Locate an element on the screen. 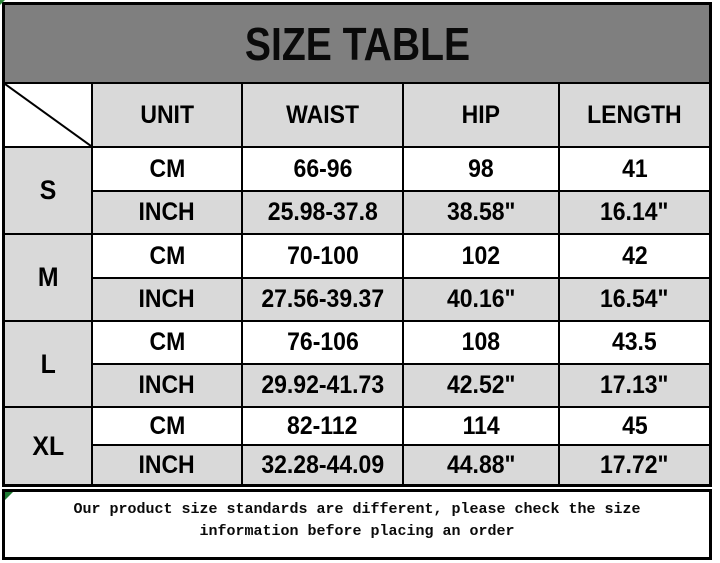  cell-l-cm-waist: 76-106 is located at coordinates (323, 343).